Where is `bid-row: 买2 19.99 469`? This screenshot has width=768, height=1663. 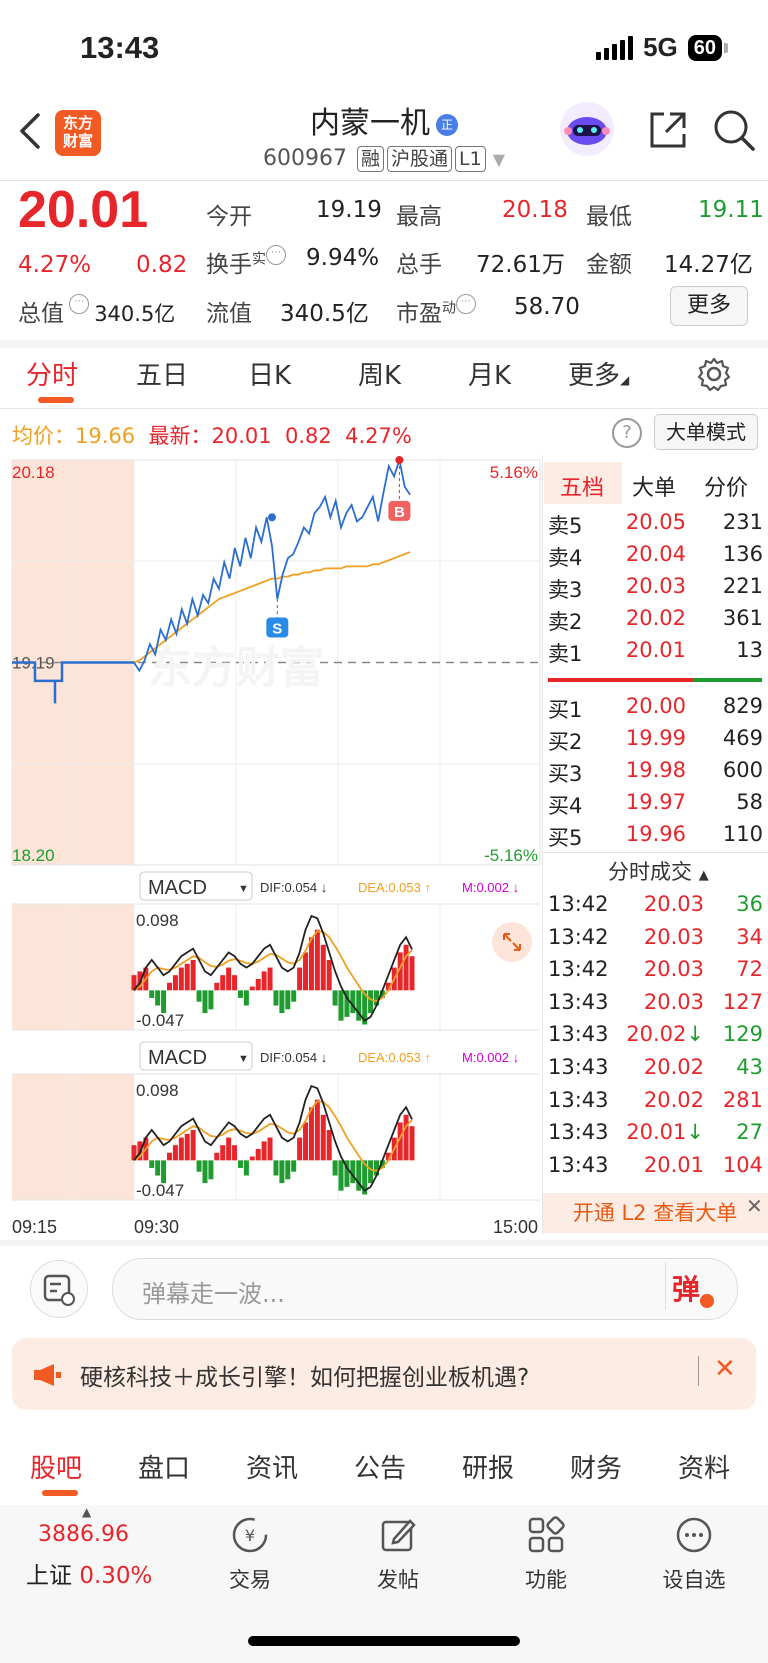
bid-row: 买2 19.99 469 is located at coordinates (655, 740).